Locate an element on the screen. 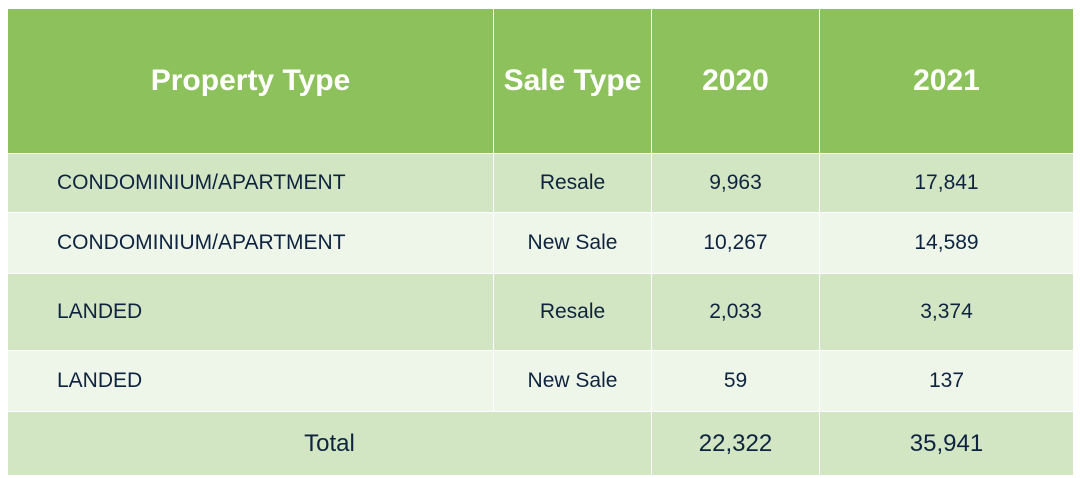 The width and height of the screenshot is (1080, 478). total-label: Total is located at coordinates (329, 443).